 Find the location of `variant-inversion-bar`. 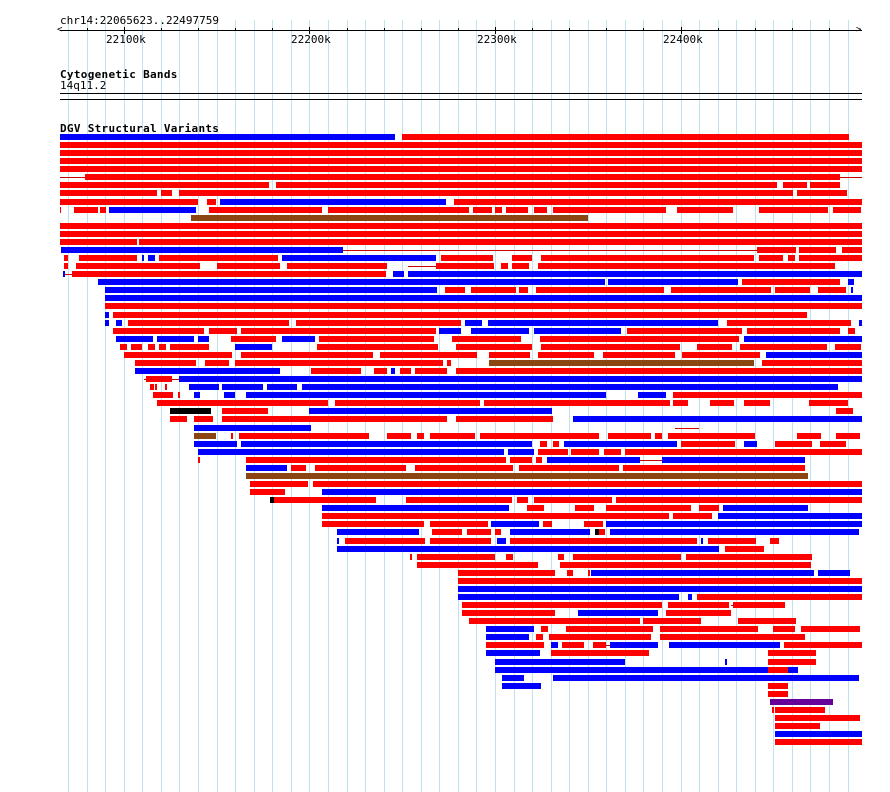

variant-inversion-bar is located at coordinates (205, 436).